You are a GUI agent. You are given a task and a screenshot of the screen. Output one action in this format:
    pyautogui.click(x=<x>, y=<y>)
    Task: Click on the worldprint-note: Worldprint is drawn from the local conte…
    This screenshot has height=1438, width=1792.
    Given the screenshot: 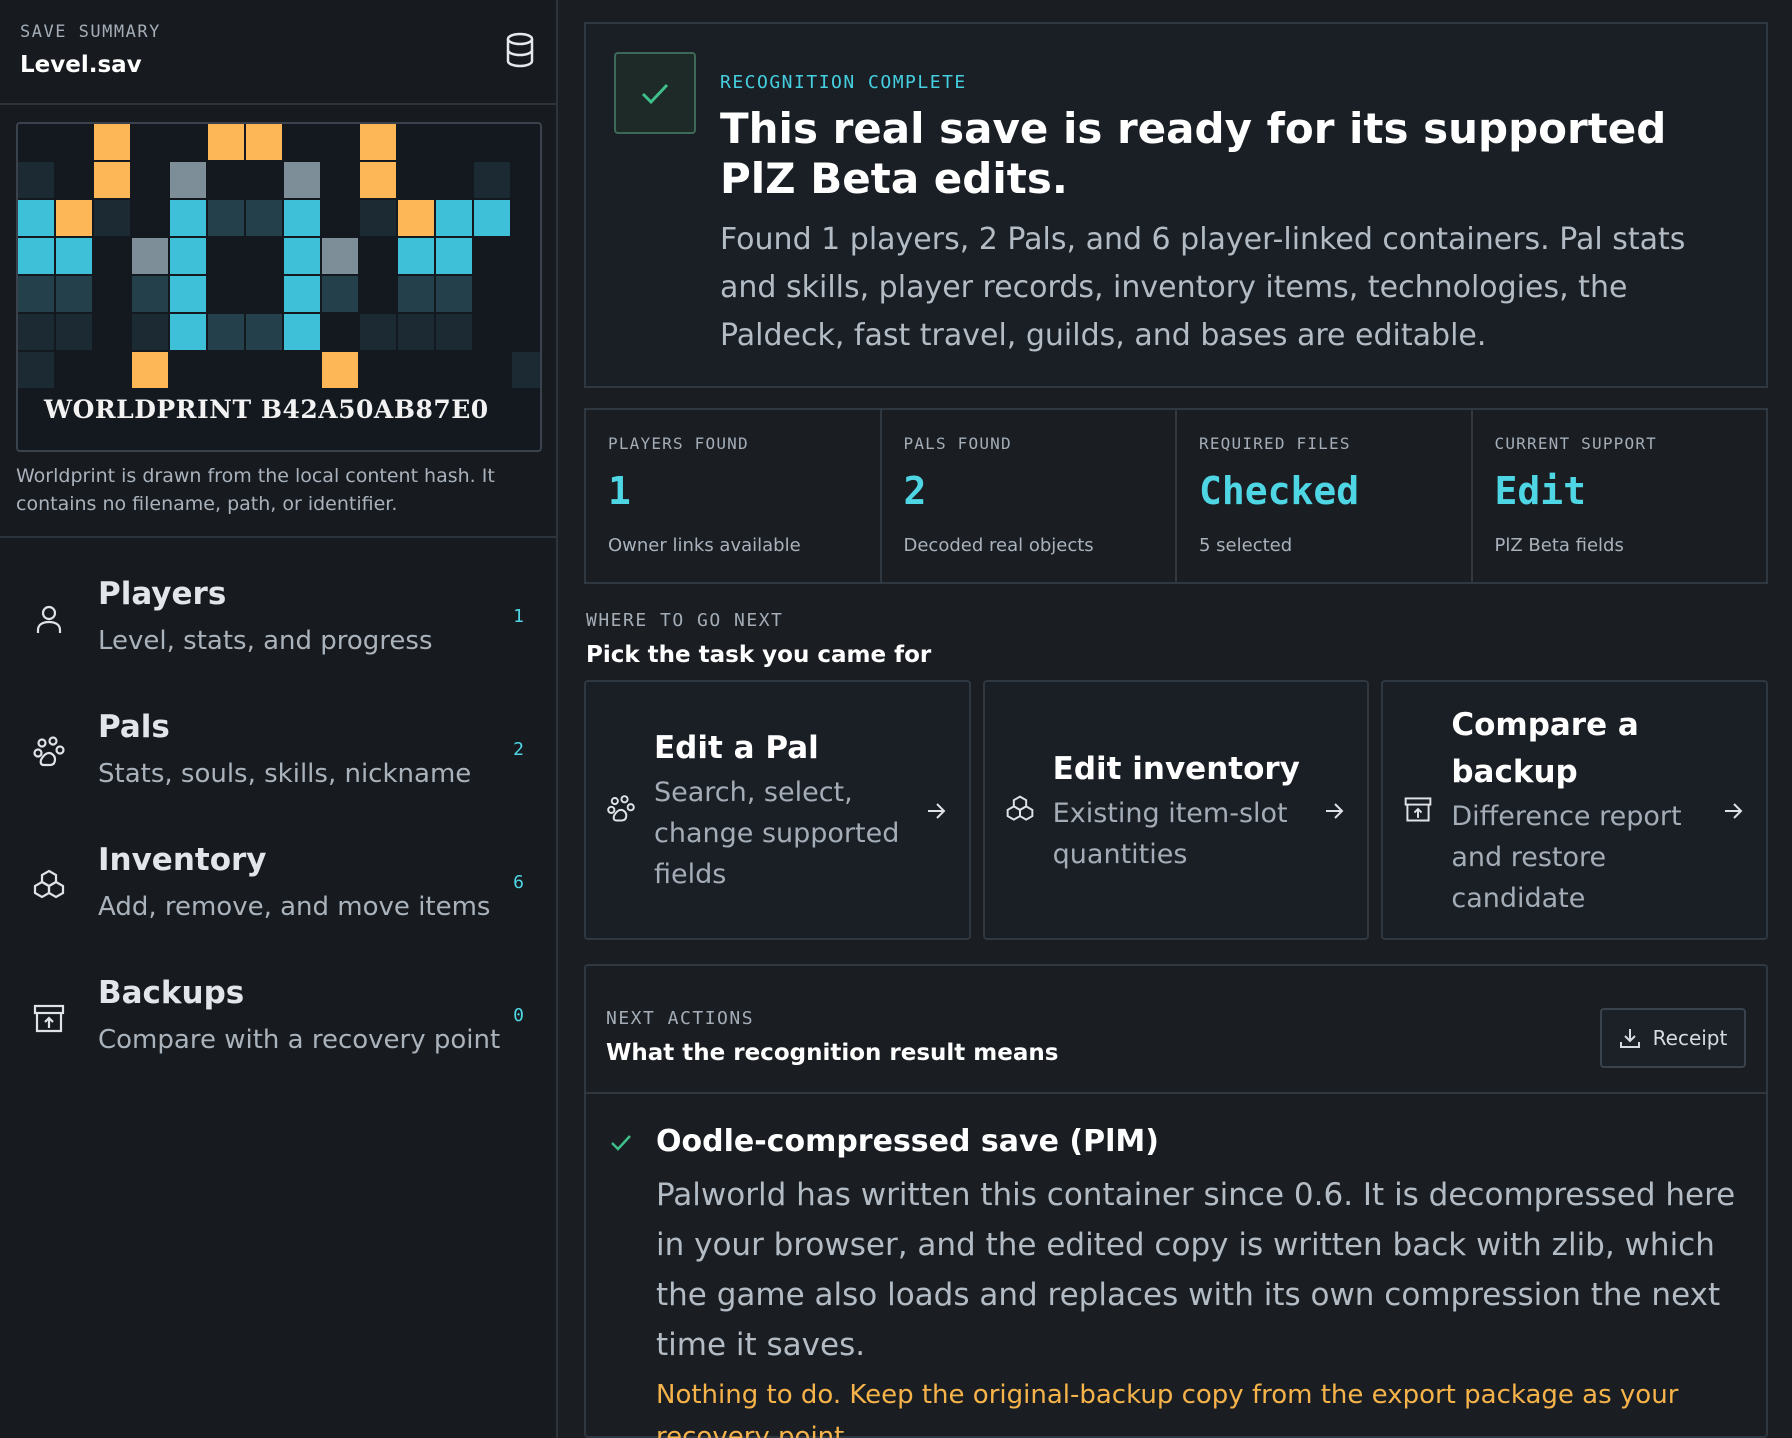 What is the action you would take?
    pyautogui.click(x=255, y=490)
    